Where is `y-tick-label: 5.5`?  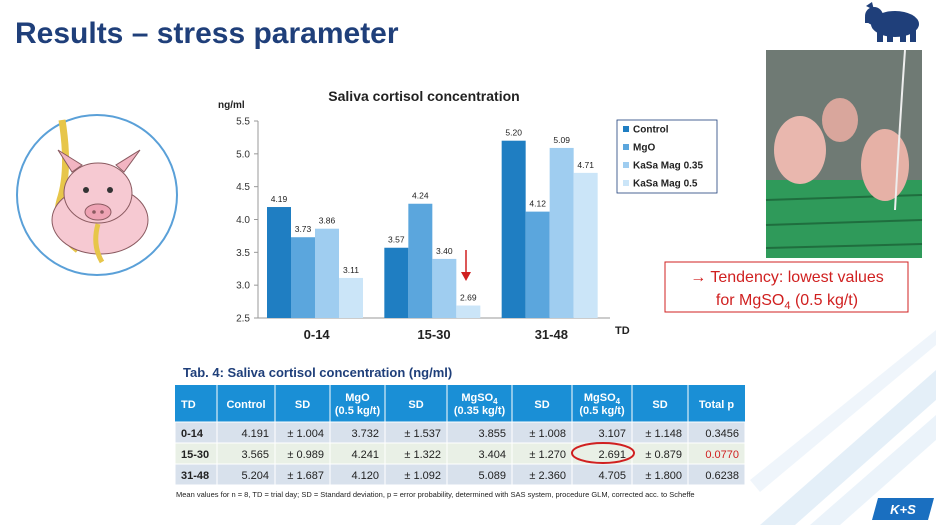
y-tick-label: 5.5 is located at coordinates (243, 122).